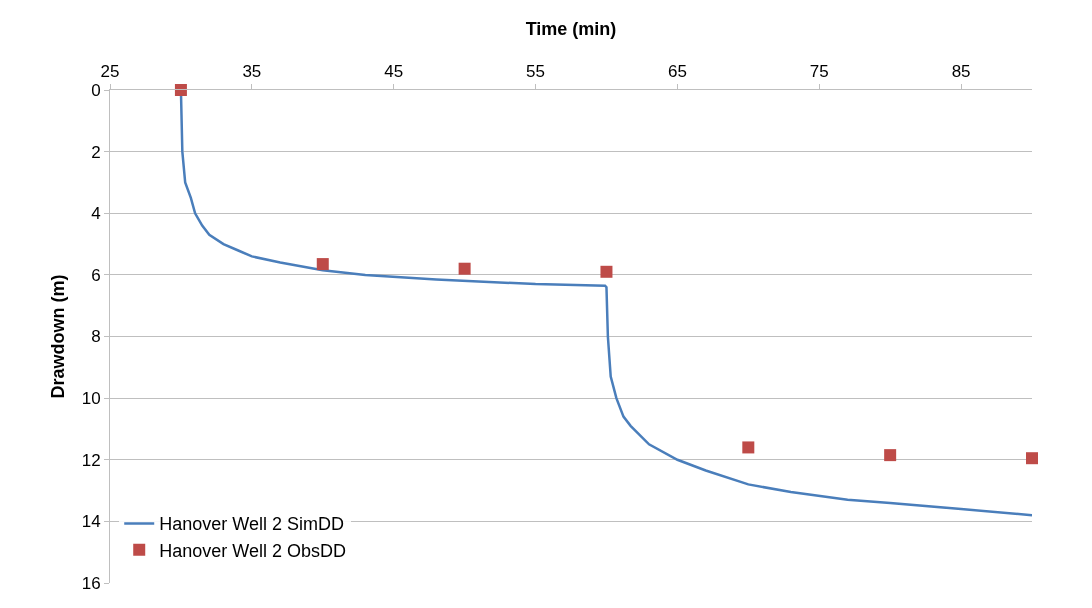  What do you see at coordinates (91, 583) in the screenshot?
I see `y-tick-label: 16` at bounding box center [91, 583].